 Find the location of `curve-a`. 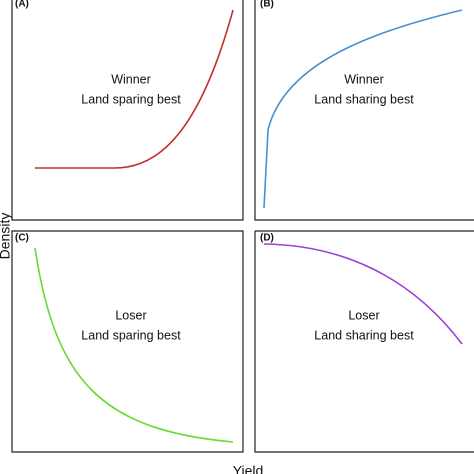

curve-a is located at coordinates (134, 89).